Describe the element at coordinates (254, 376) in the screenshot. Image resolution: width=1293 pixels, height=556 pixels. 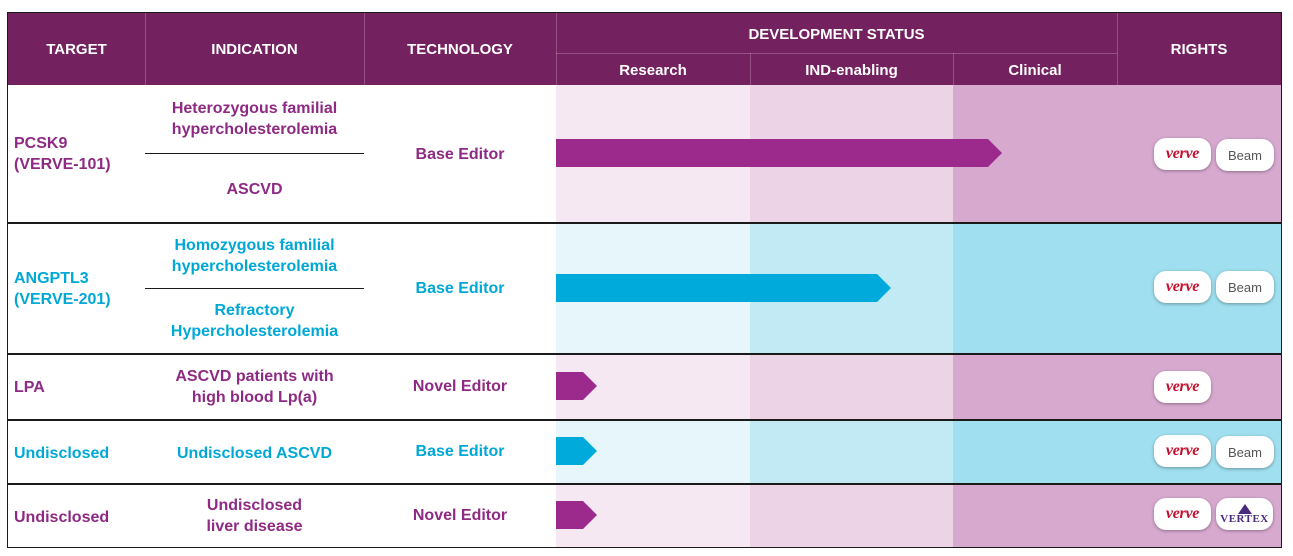
I see `indication-line: ASCVD patients with` at that location.